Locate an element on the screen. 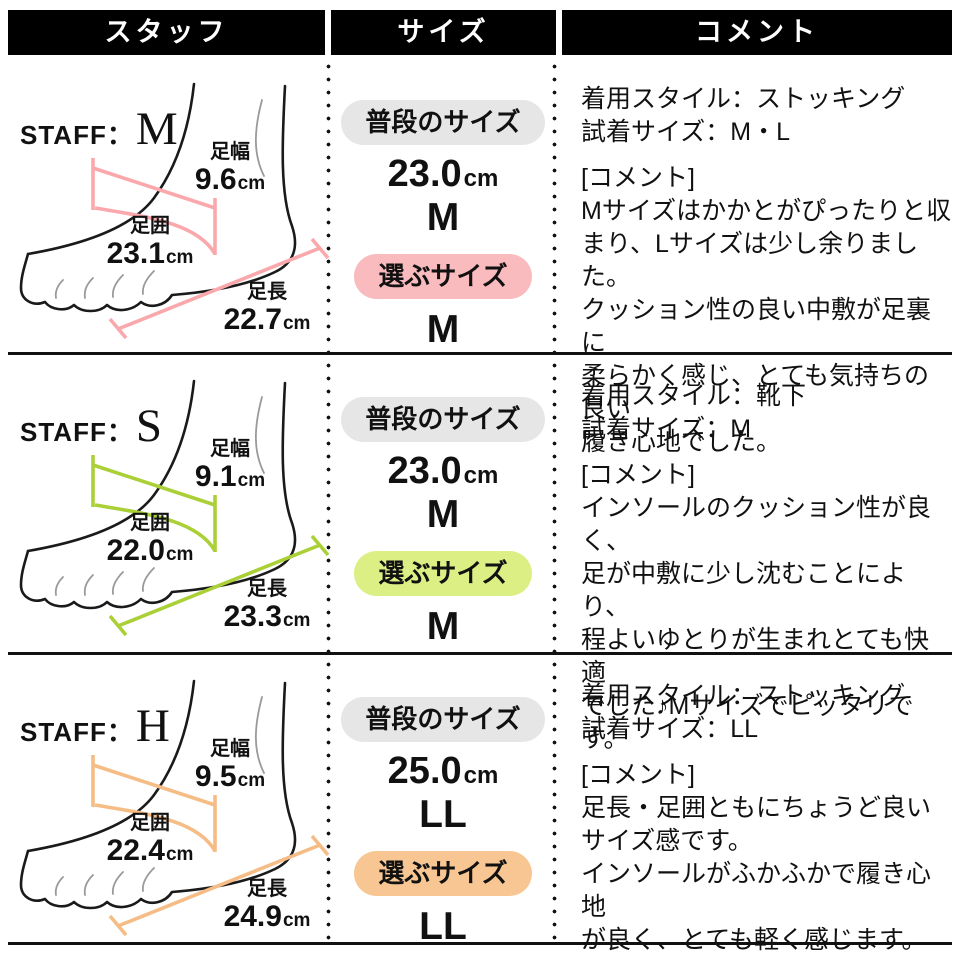  foot-length-measure: 足長 24.9cm is located at coordinates (267, 905).